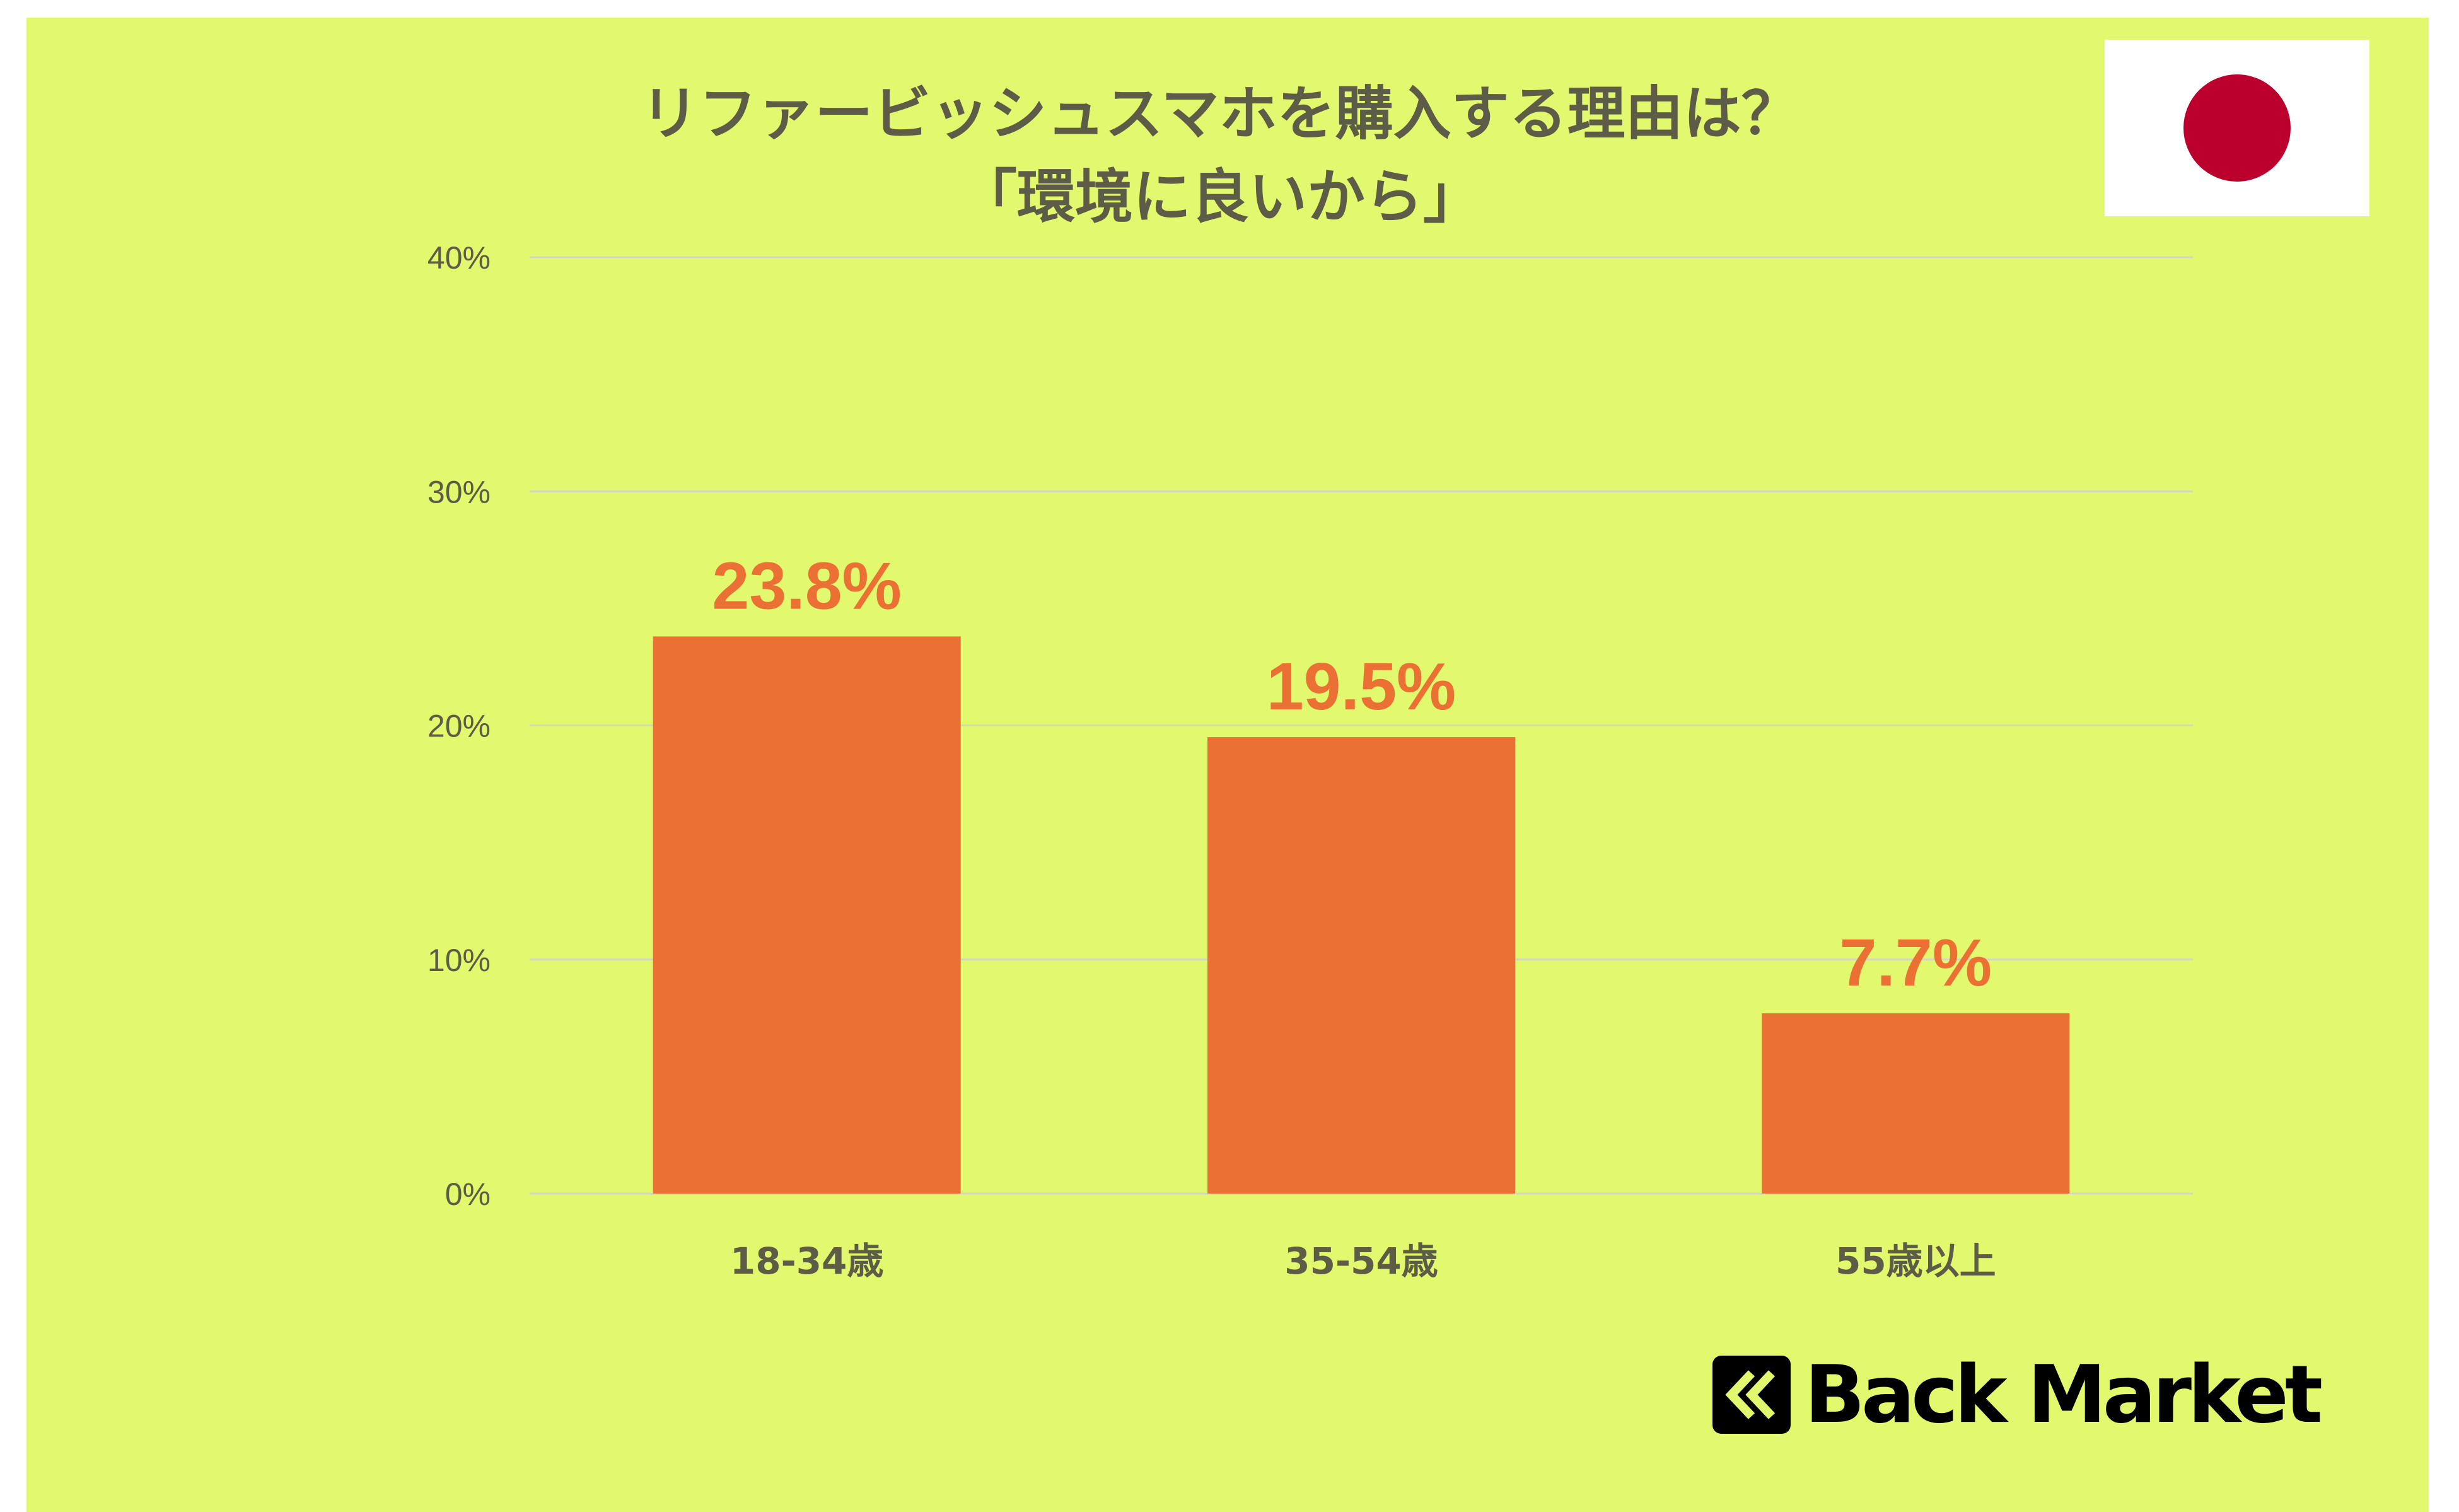 This screenshot has width=2459, height=1512. Describe the element at coordinates (1220, 114) in the screenshot. I see `chart-title-line-1: リファービッシュスマホを購入する理由は？` at that location.